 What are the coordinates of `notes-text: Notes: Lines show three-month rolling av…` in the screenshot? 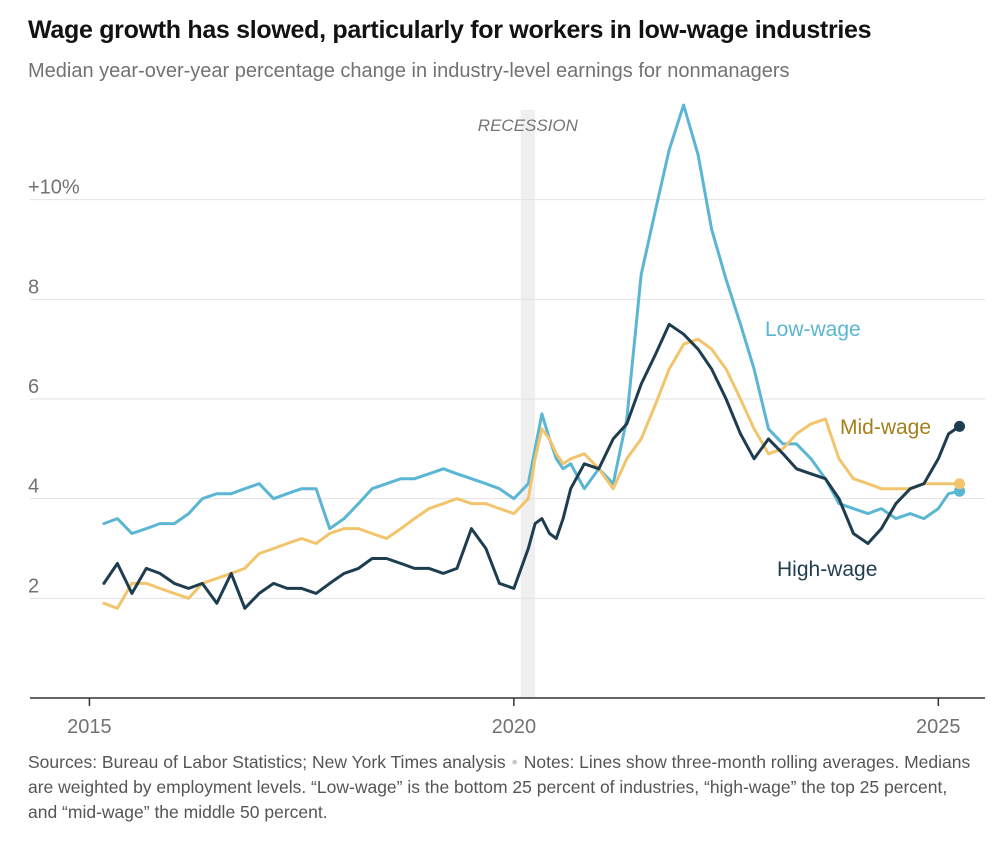 It's located at (499, 787).